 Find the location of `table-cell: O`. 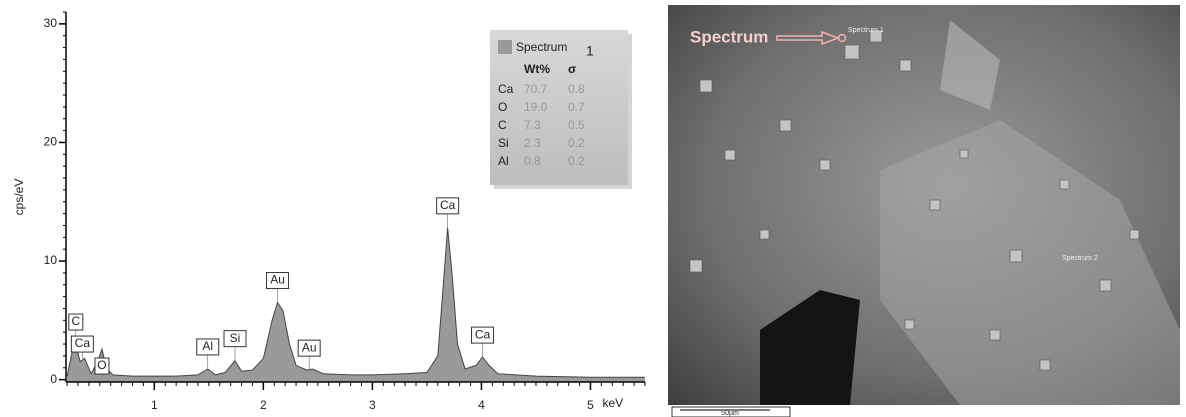

table-cell: O is located at coordinates (502, 107).